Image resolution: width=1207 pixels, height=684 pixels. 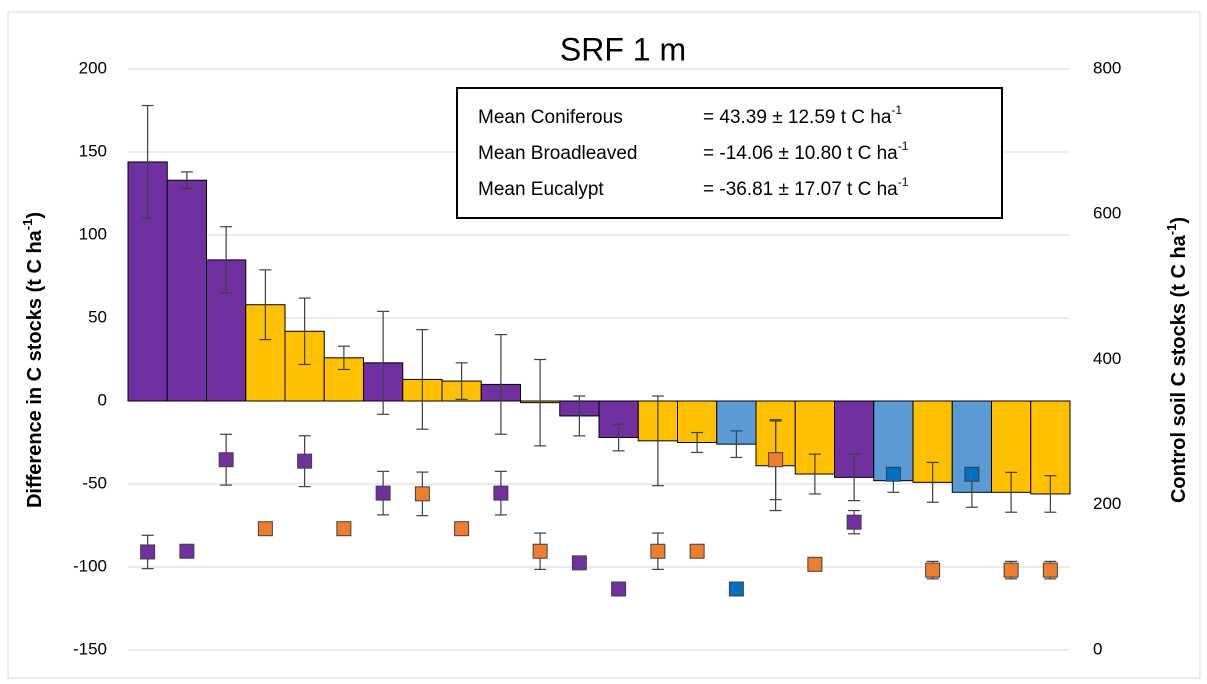 What do you see at coordinates (93, 67) in the screenshot?
I see `y-tick-label: 200` at bounding box center [93, 67].